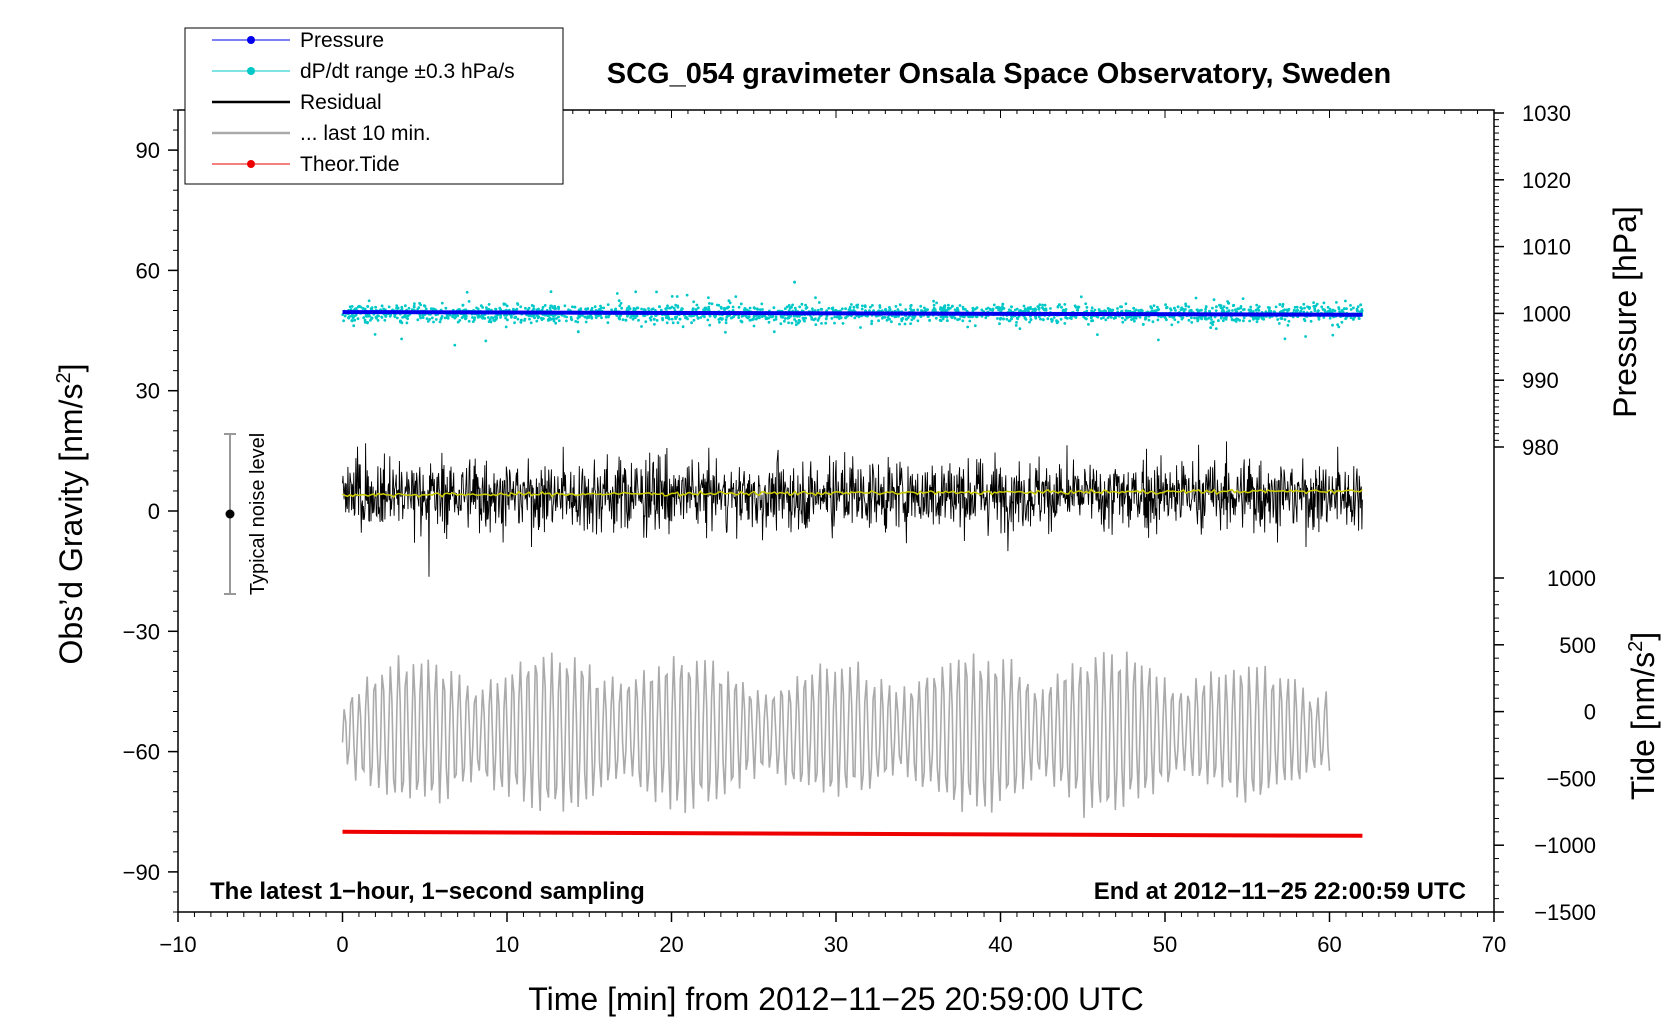 This screenshot has width=1676, height=1020. What do you see at coordinates (1280, 891) in the screenshot?
I see `note-end-time: End at 2012−11−25 22:00:59 UTC` at bounding box center [1280, 891].